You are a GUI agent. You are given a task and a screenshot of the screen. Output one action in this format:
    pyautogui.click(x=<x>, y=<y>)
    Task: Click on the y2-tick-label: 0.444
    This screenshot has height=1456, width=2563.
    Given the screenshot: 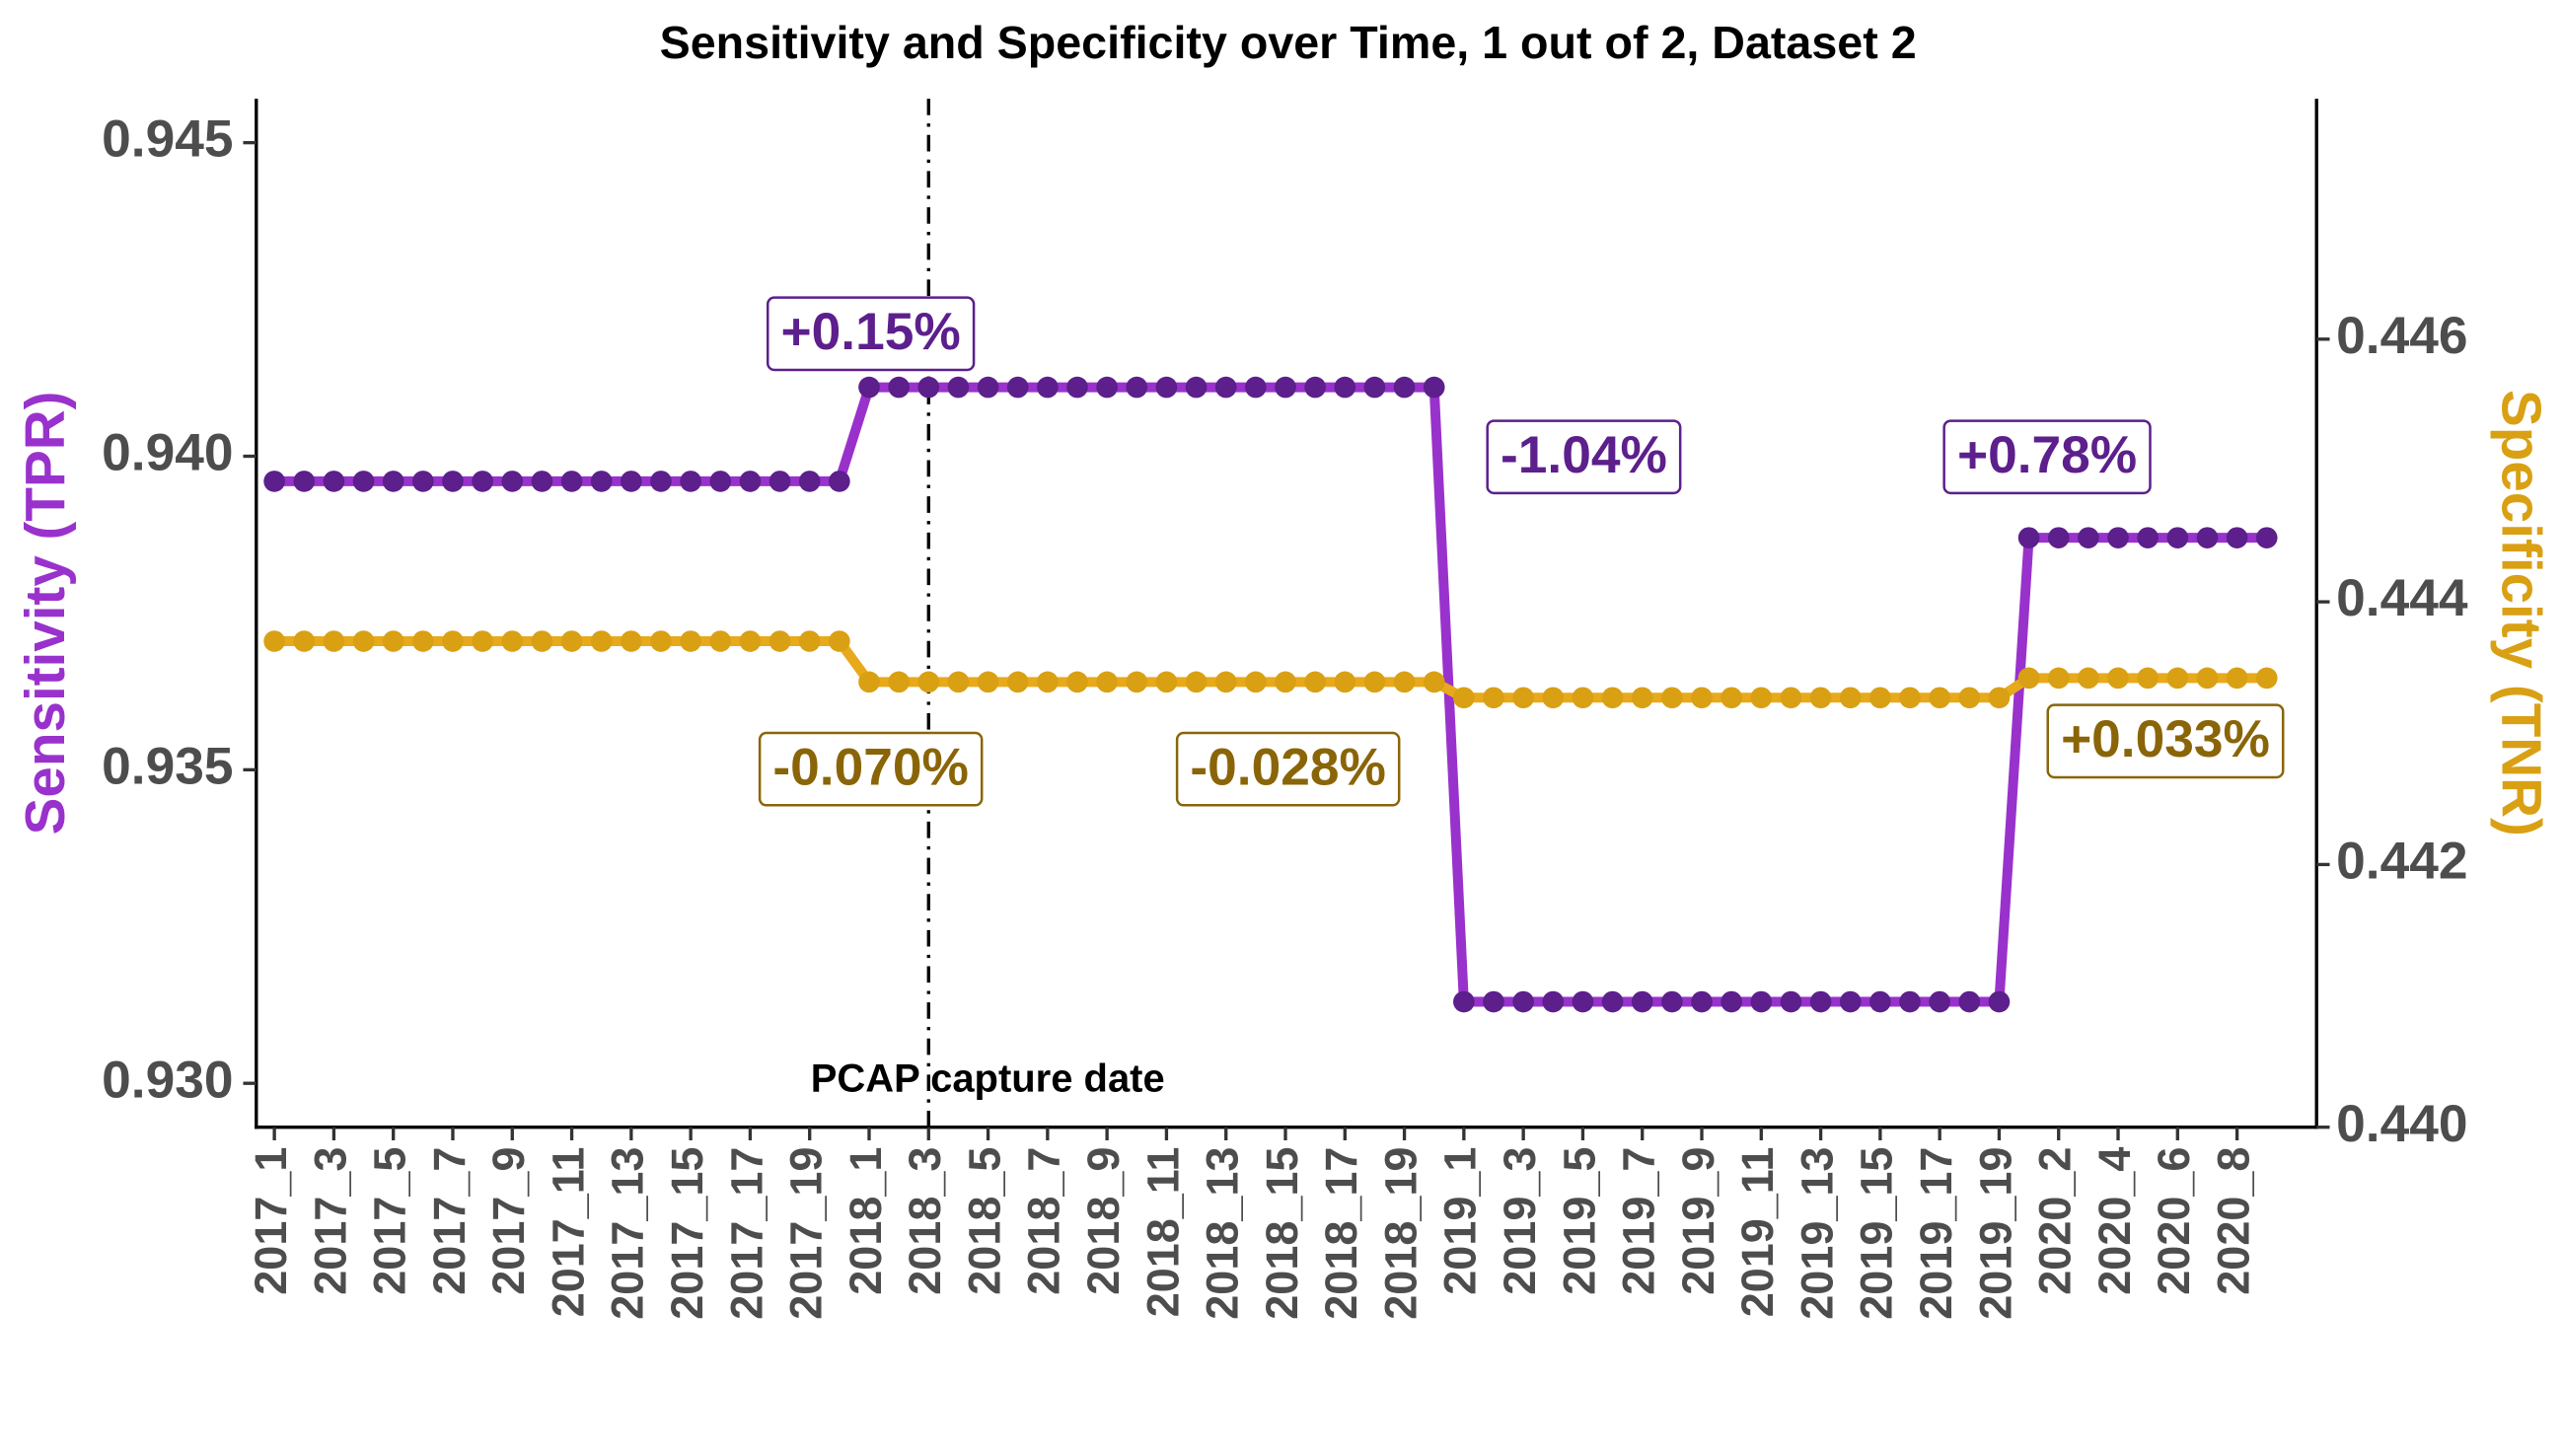 What is the action you would take?
    pyautogui.click(x=2402, y=598)
    